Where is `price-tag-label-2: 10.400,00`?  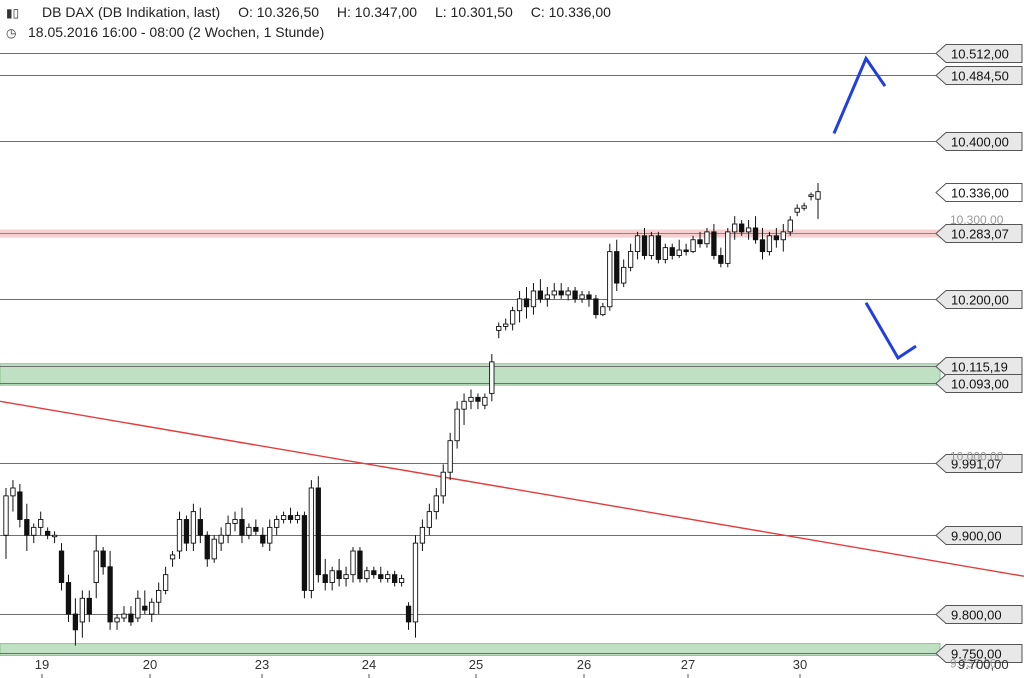 price-tag-label-2: 10.400,00 is located at coordinates (980, 142).